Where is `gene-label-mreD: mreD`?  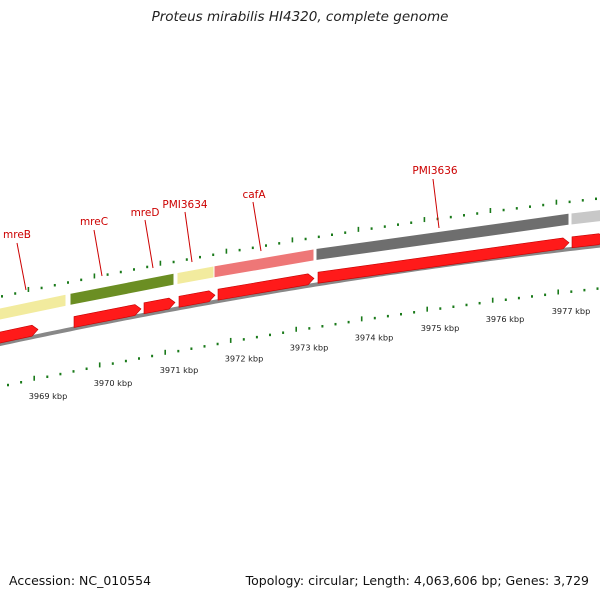
gene-label-mreD: mreD is located at coordinates (145, 213).